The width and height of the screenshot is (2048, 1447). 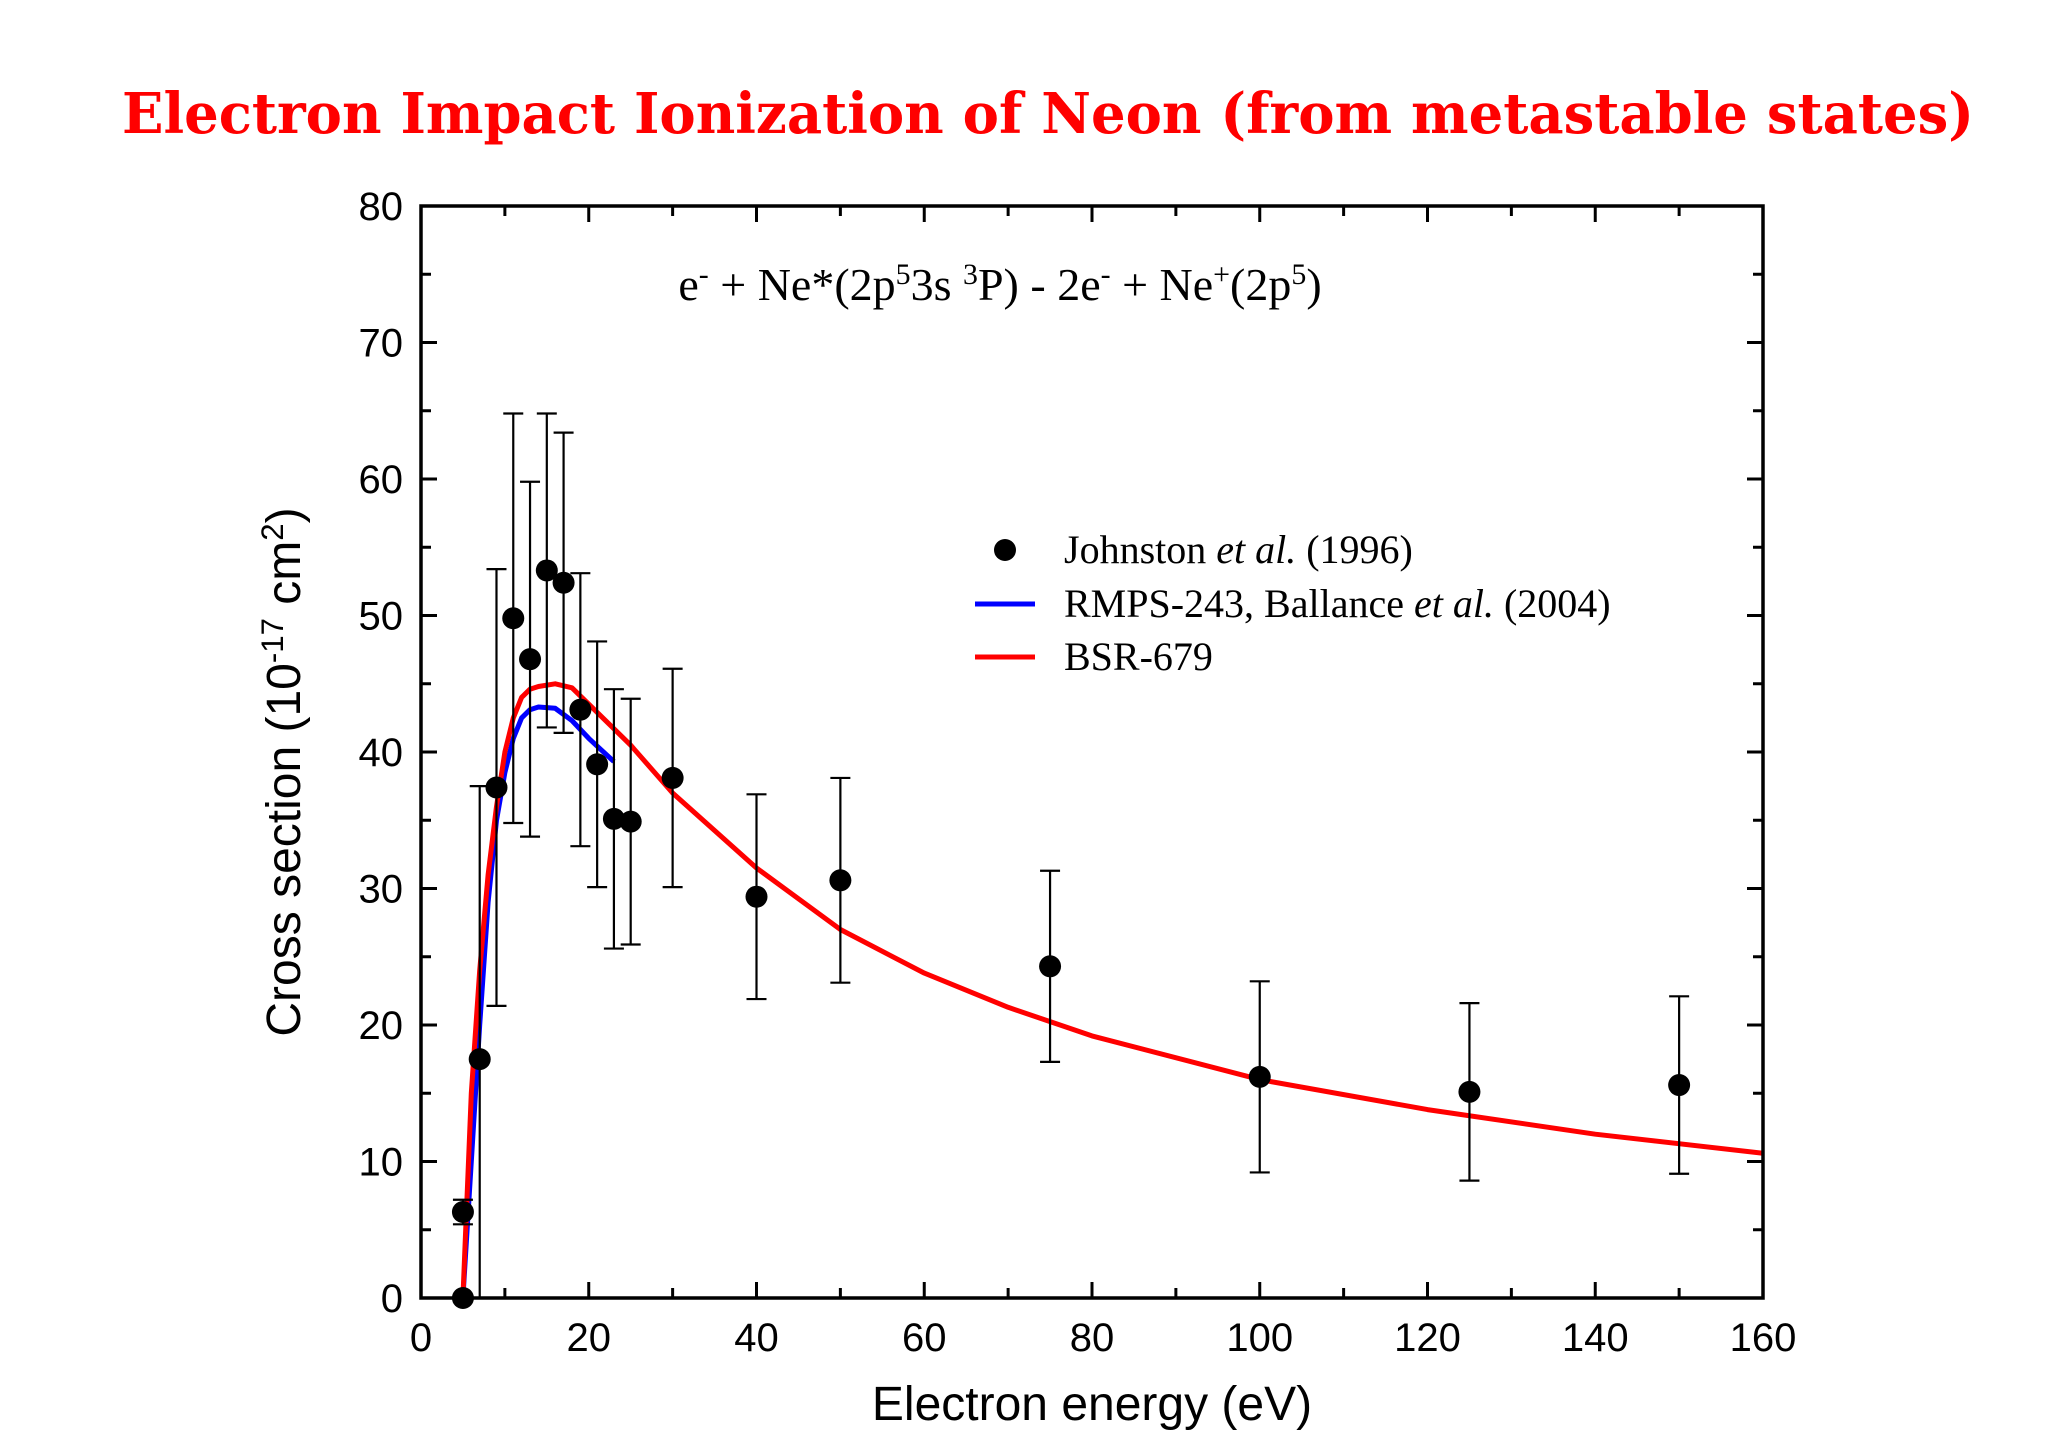 I want to click on legend-label: RMPS-243, Ballance et al. (2004), so click(x=1337, y=603).